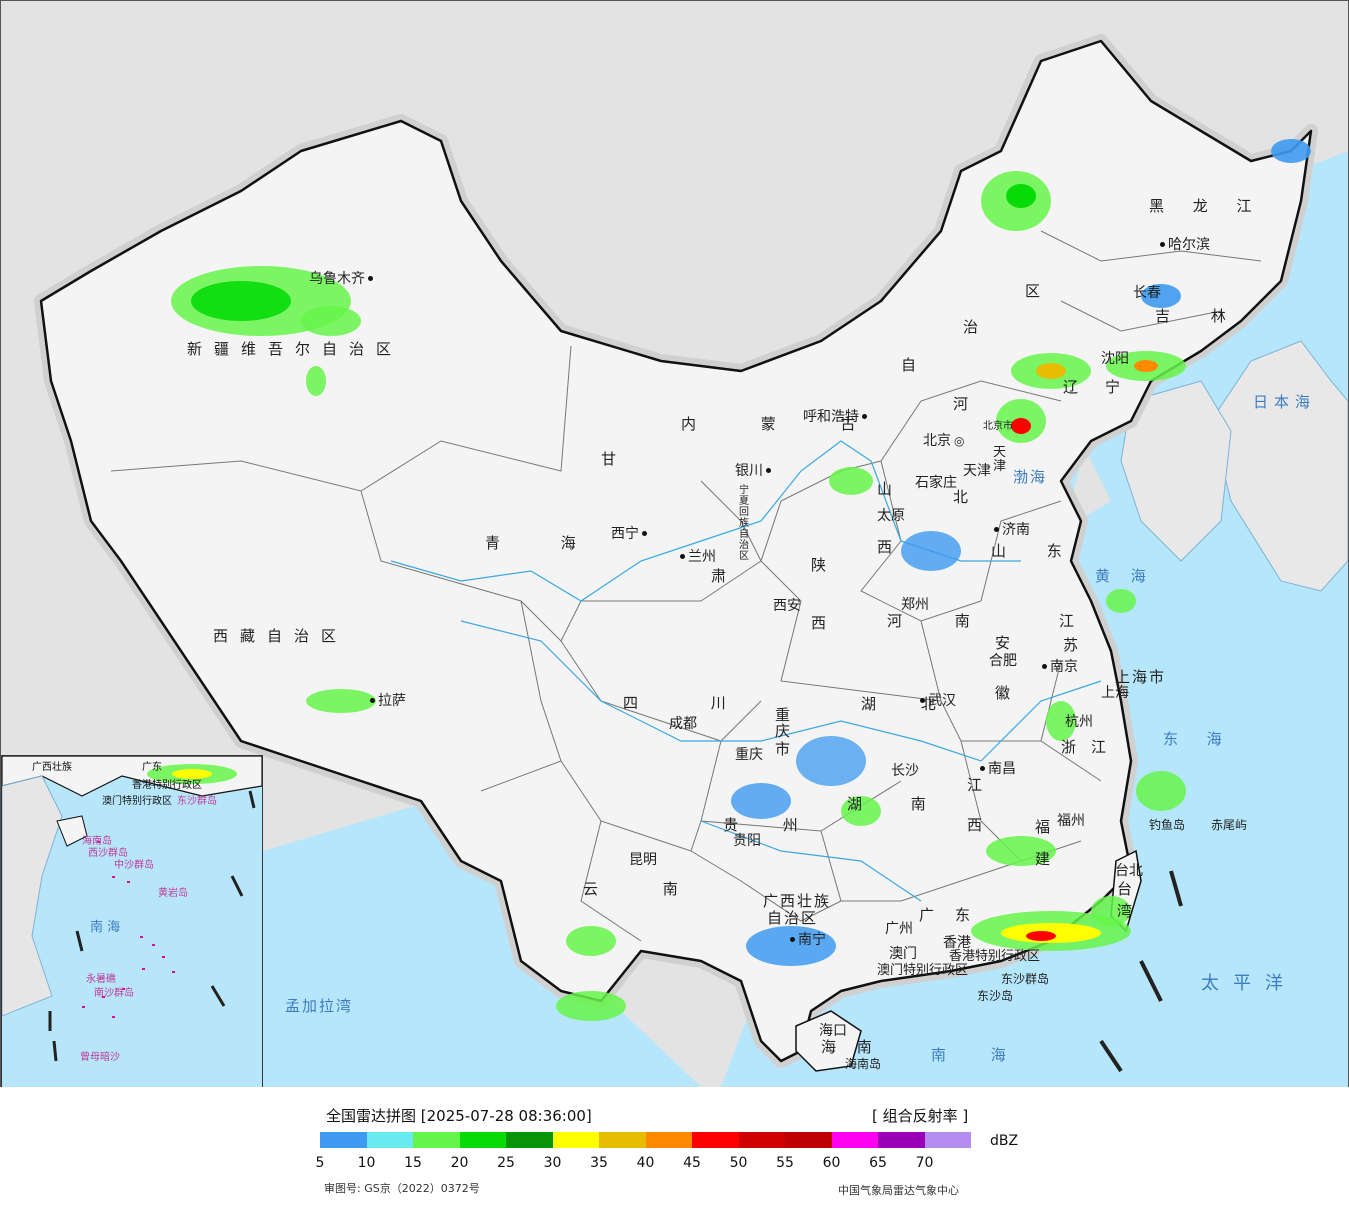  What do you see at coordinates (981, 825) in the screenshot?
I see `label-jiangxi-2: 西` at bounding box center [981, 825].